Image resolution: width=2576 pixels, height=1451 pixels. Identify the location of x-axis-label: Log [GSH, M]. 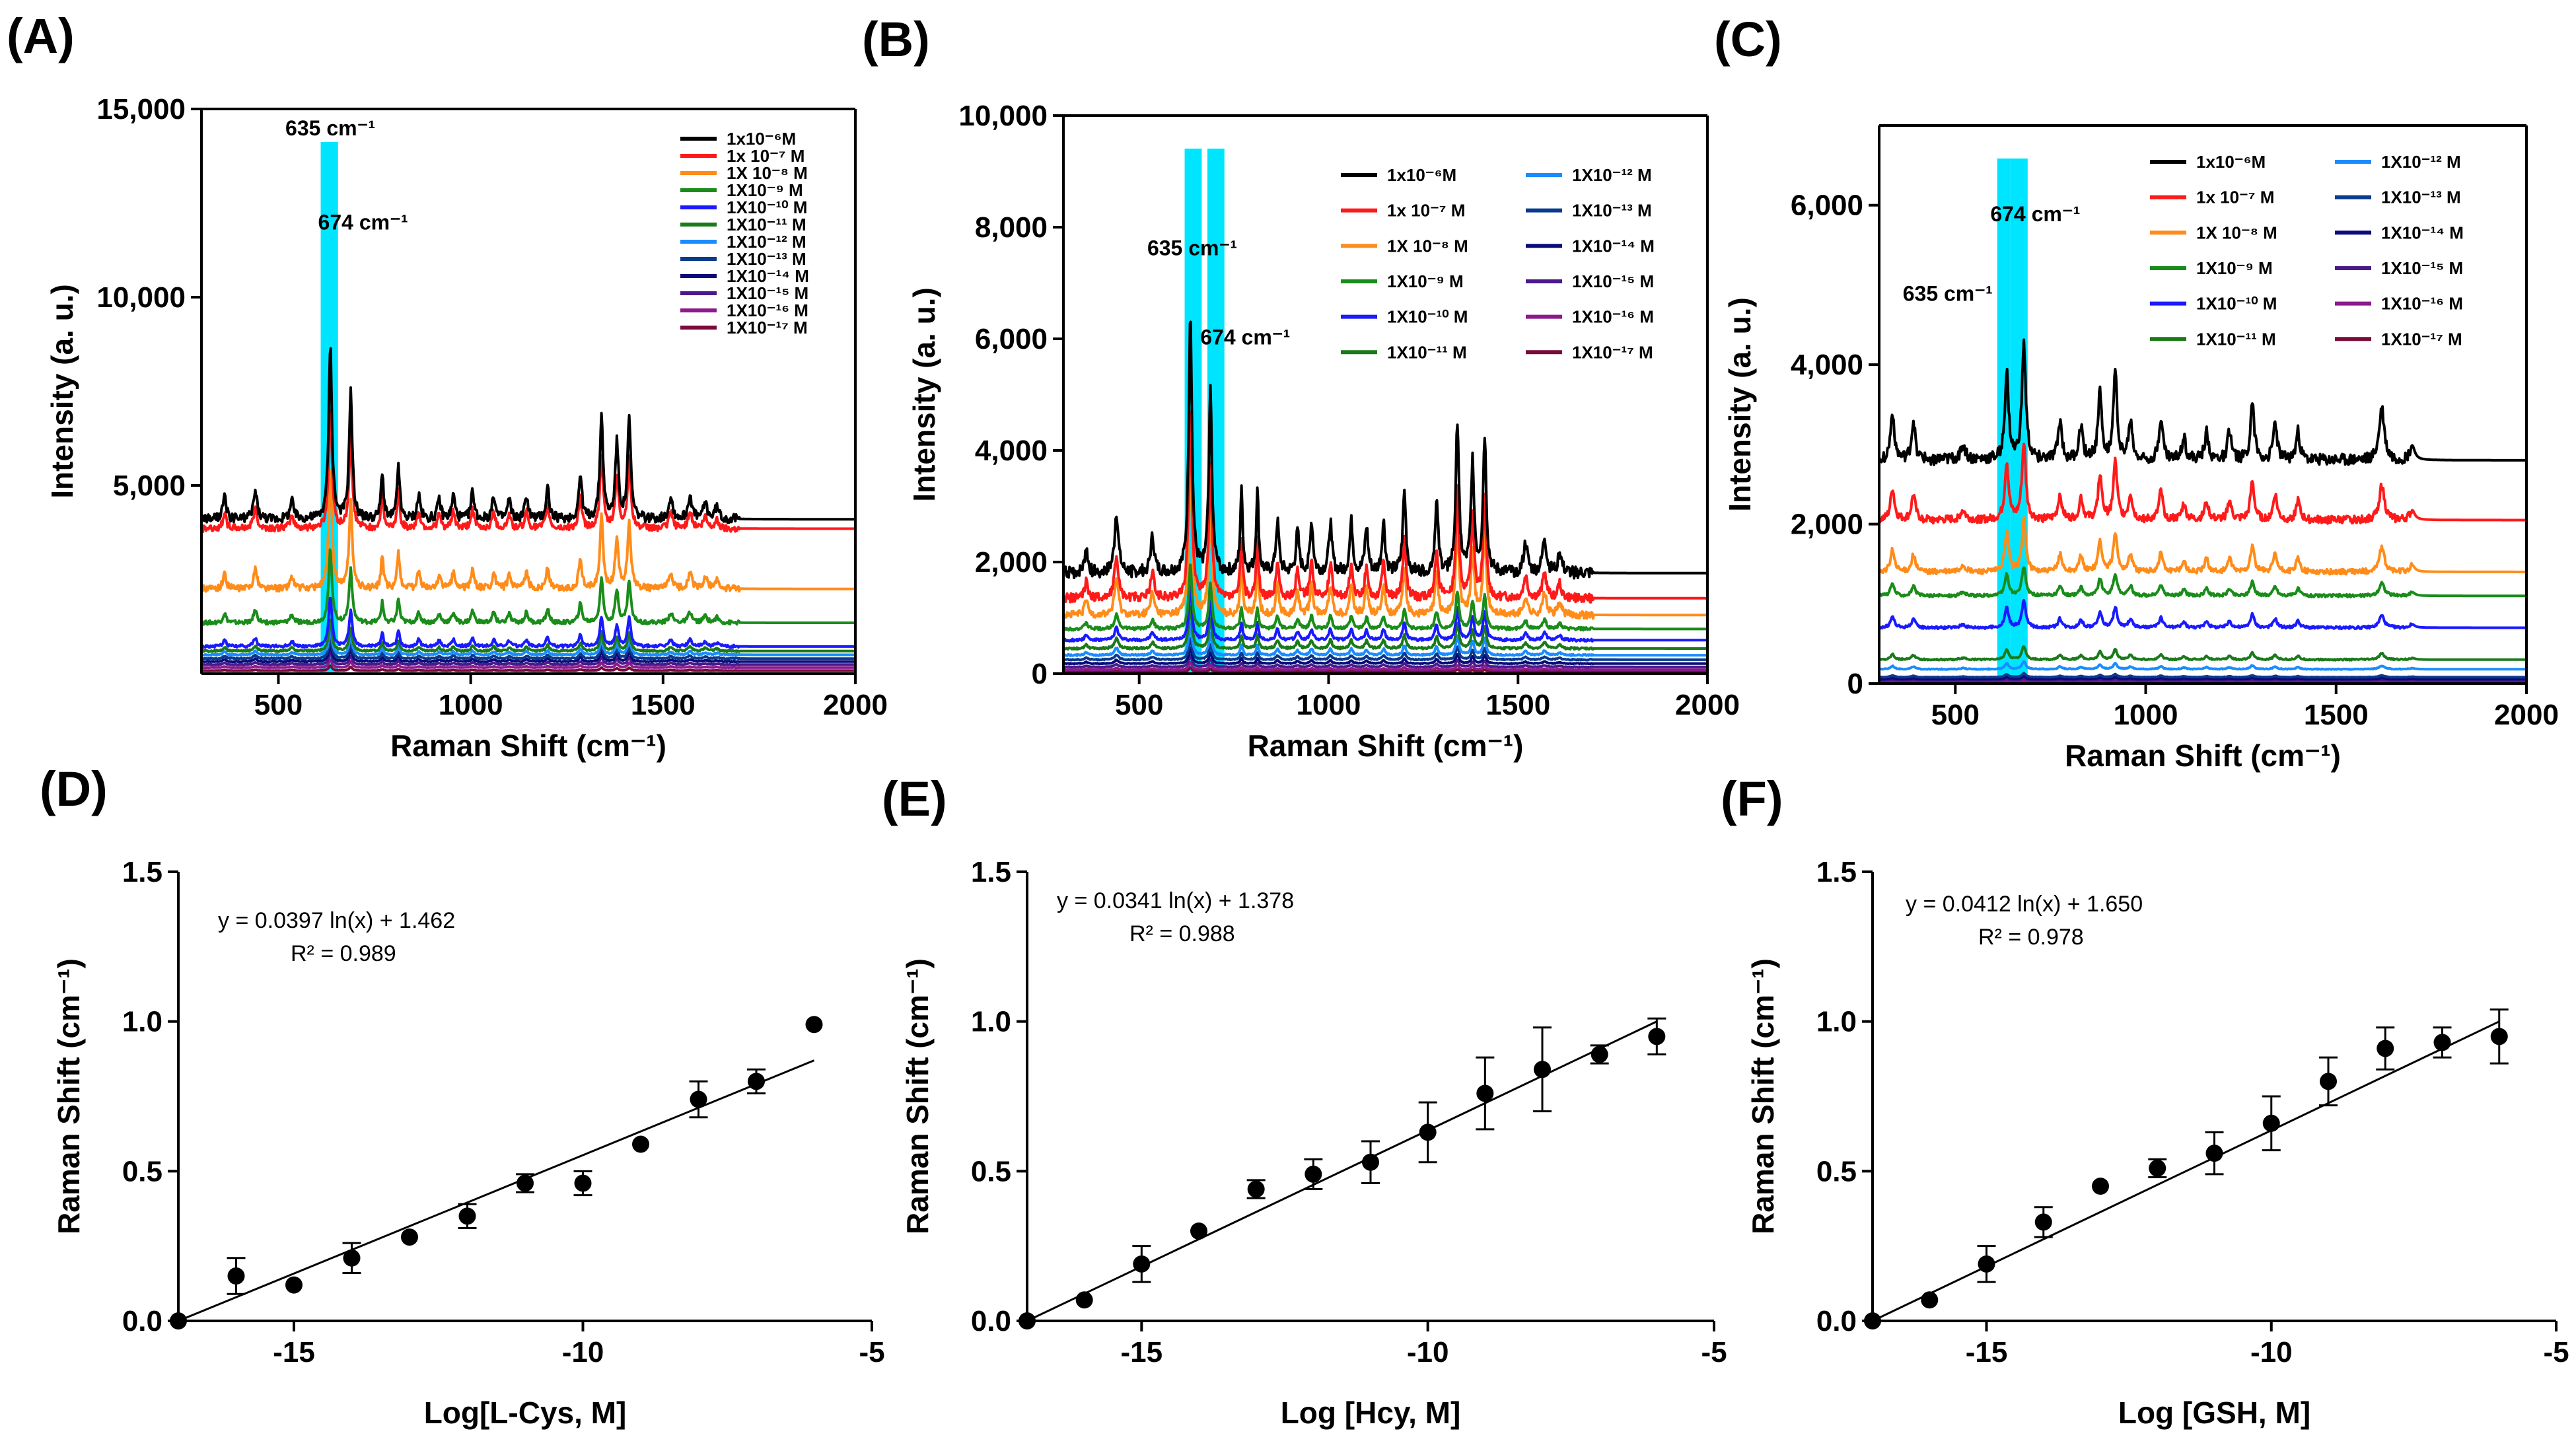
(2214, 1413).